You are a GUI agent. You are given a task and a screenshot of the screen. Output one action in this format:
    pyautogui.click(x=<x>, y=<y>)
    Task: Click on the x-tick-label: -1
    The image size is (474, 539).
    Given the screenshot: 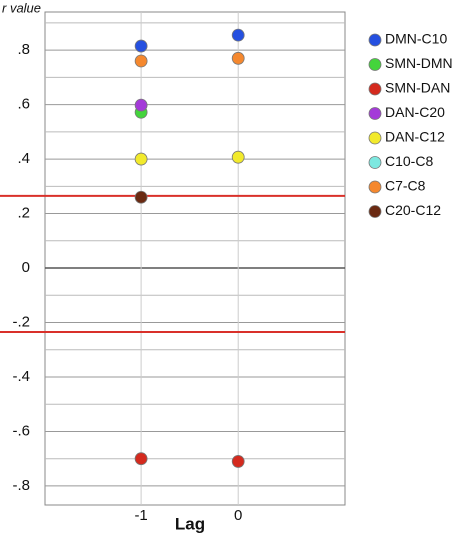 What is the action you would take?
    pyautogui.click(x=140, y=515)
    